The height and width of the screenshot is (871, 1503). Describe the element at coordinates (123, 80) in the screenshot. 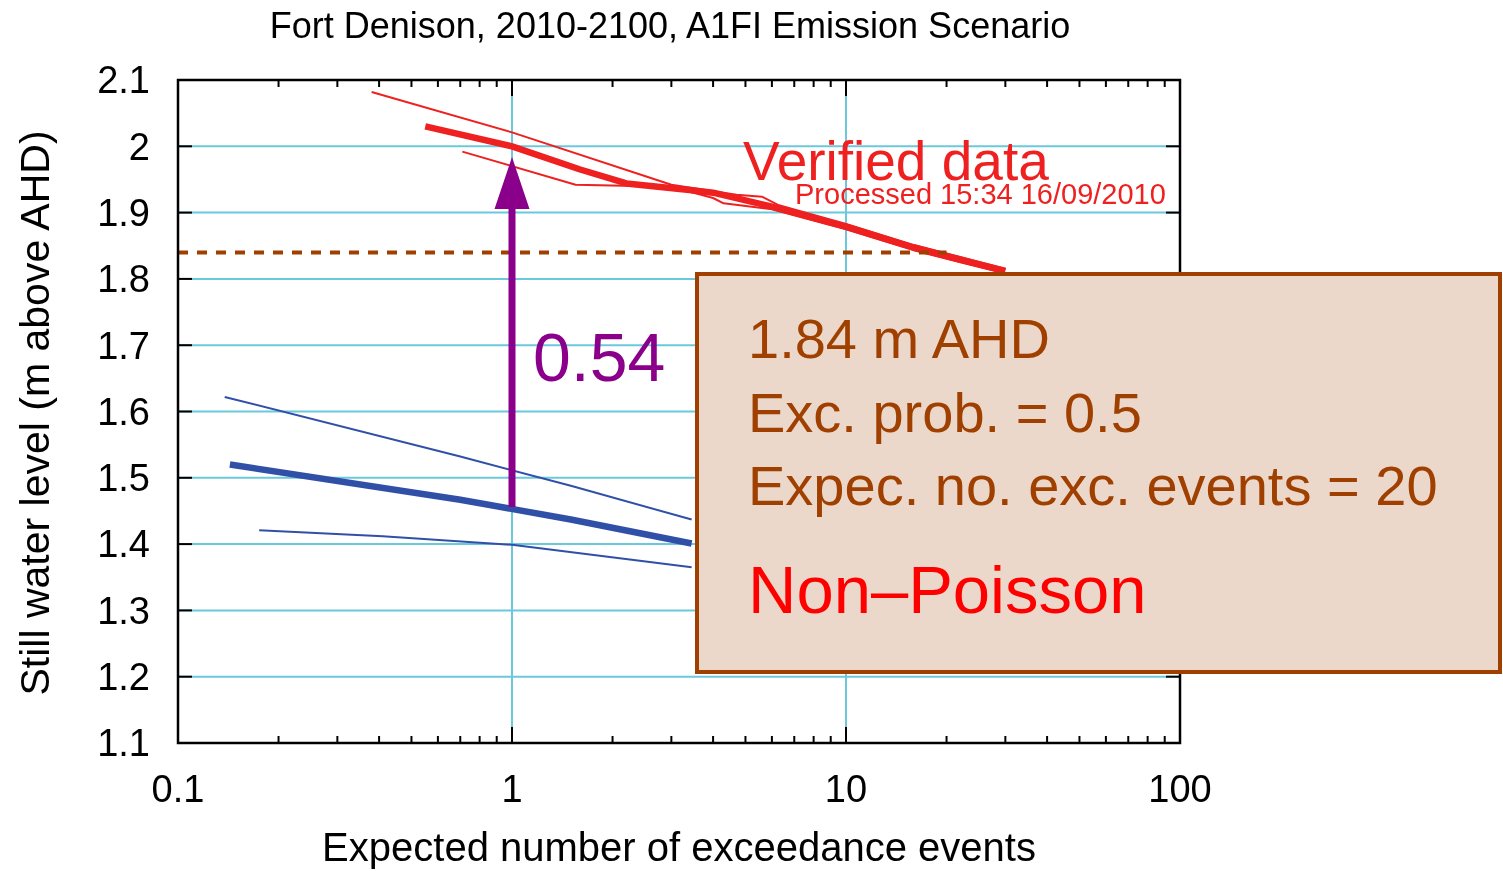

I see `y-tick-label: 2.1` at that location.